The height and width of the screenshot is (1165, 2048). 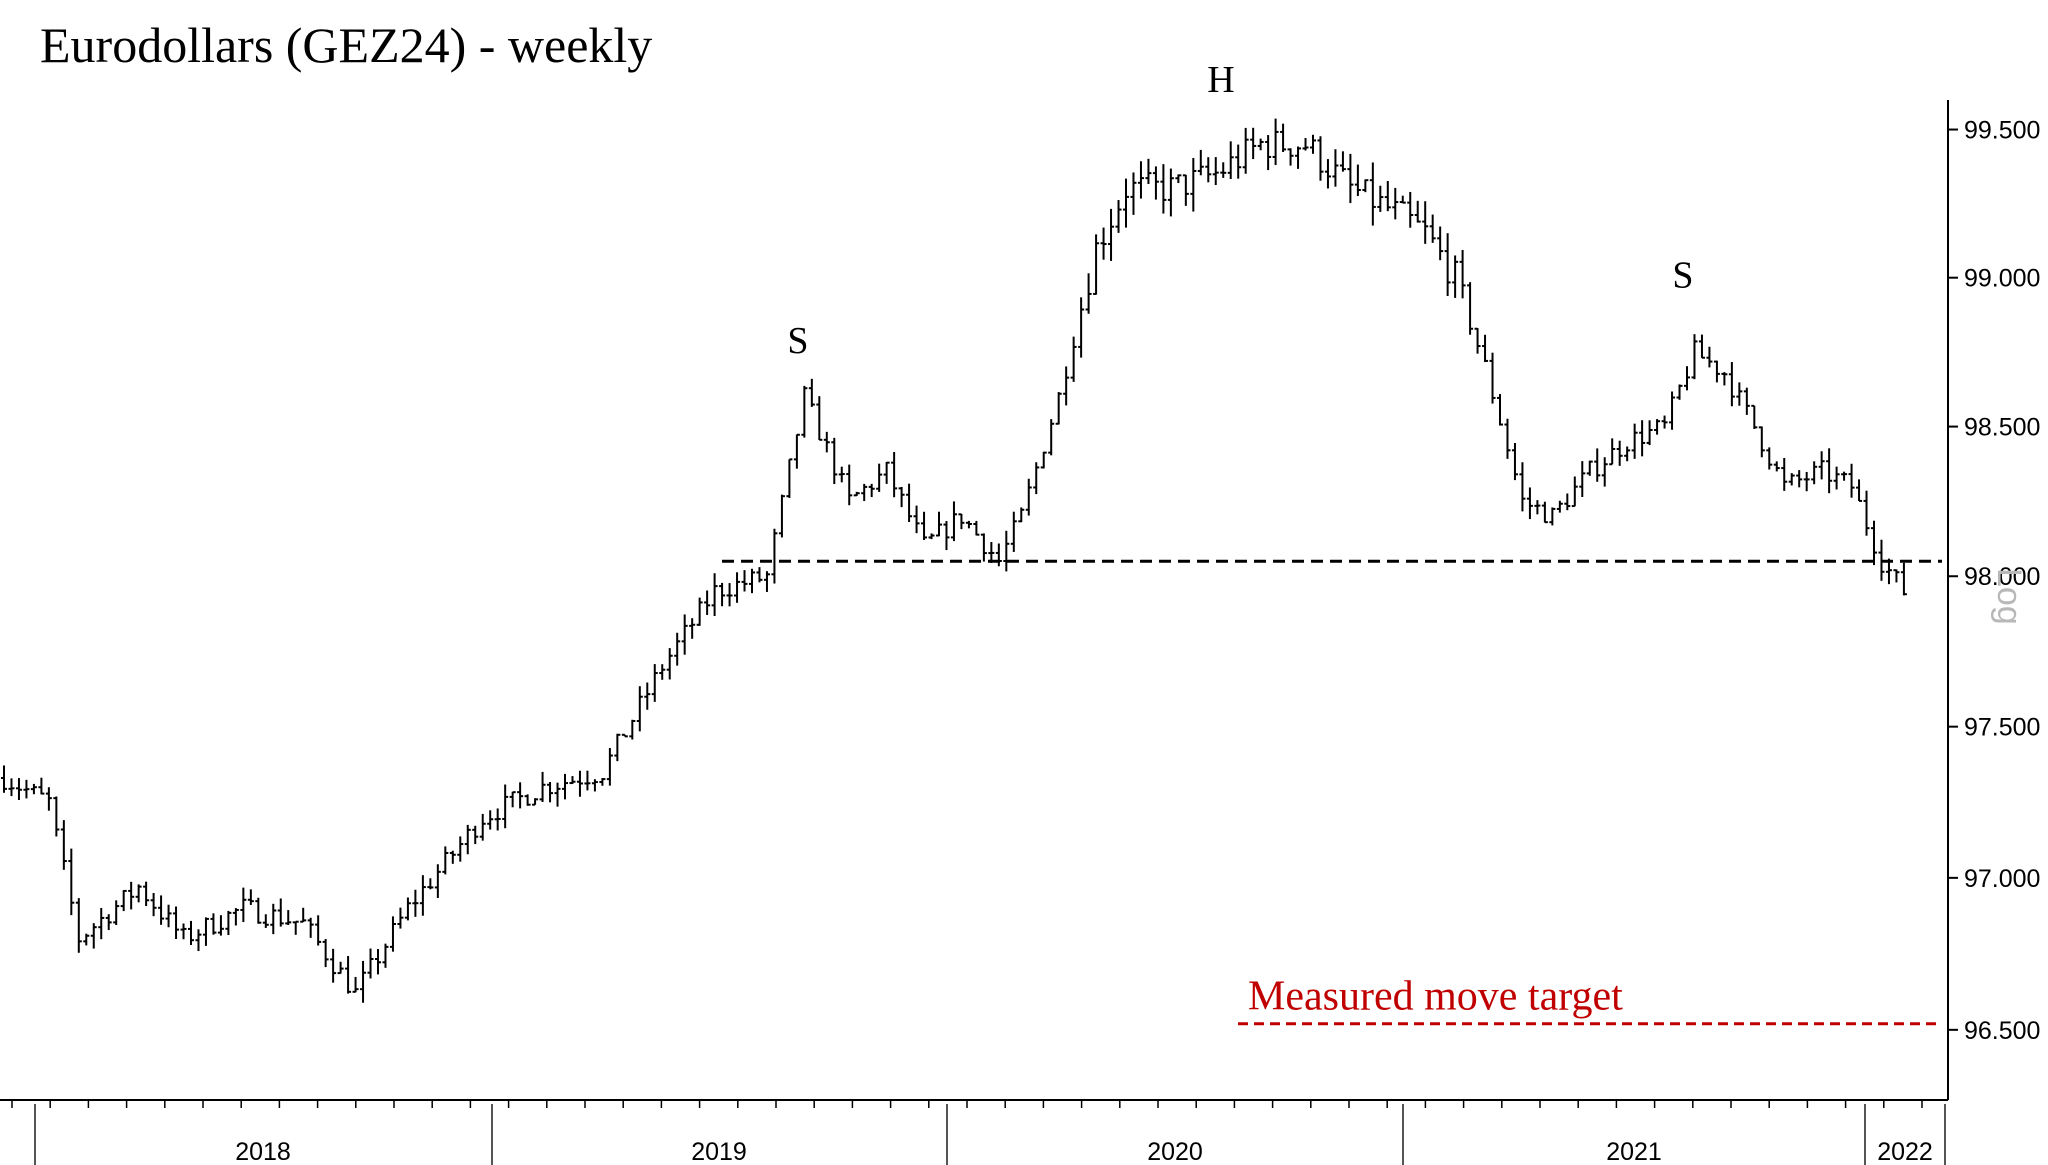 I want to click on y-tick-label: 97.000, so click(x=2002, y=879).